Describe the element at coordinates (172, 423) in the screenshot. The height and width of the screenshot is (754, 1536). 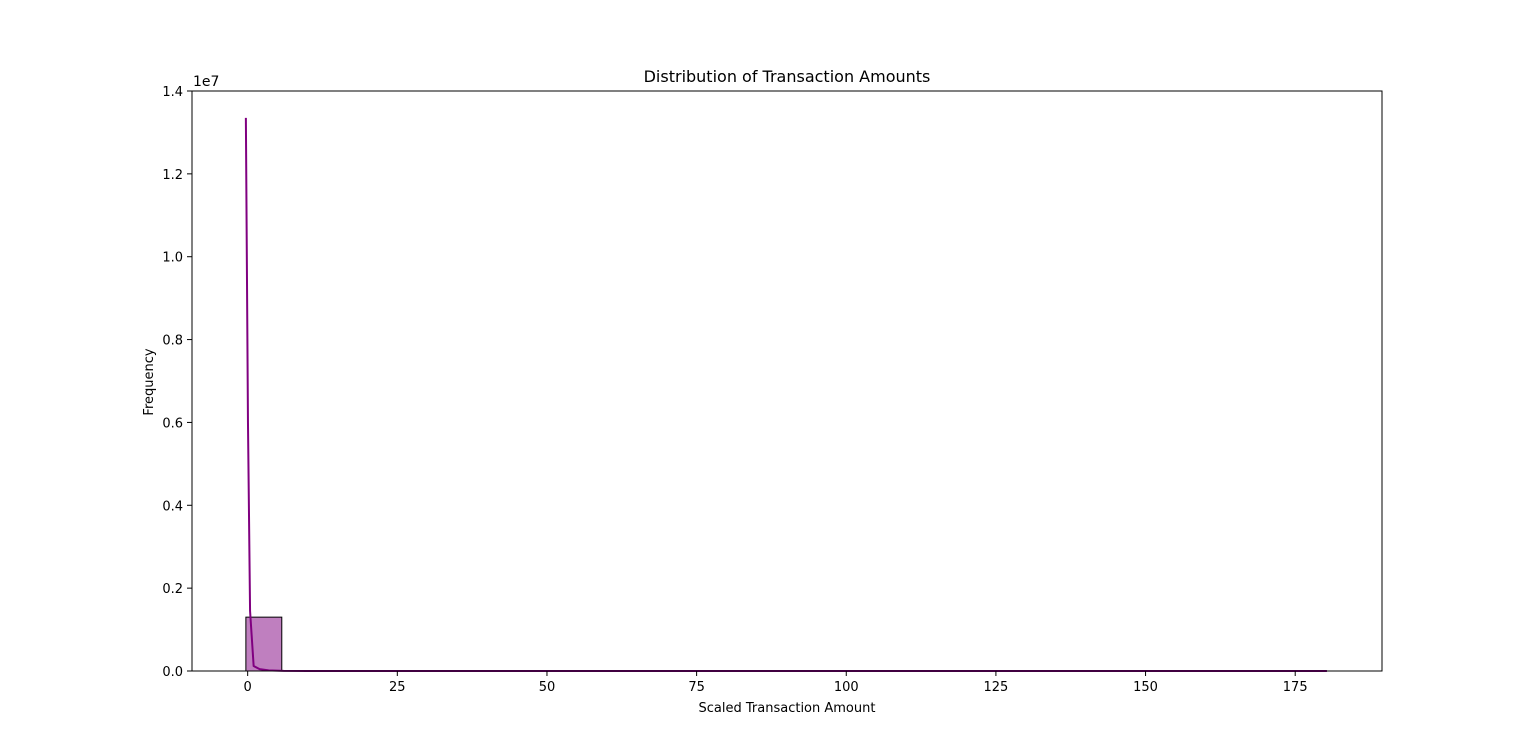
I see `y-tick-label: 0.6` at that location.